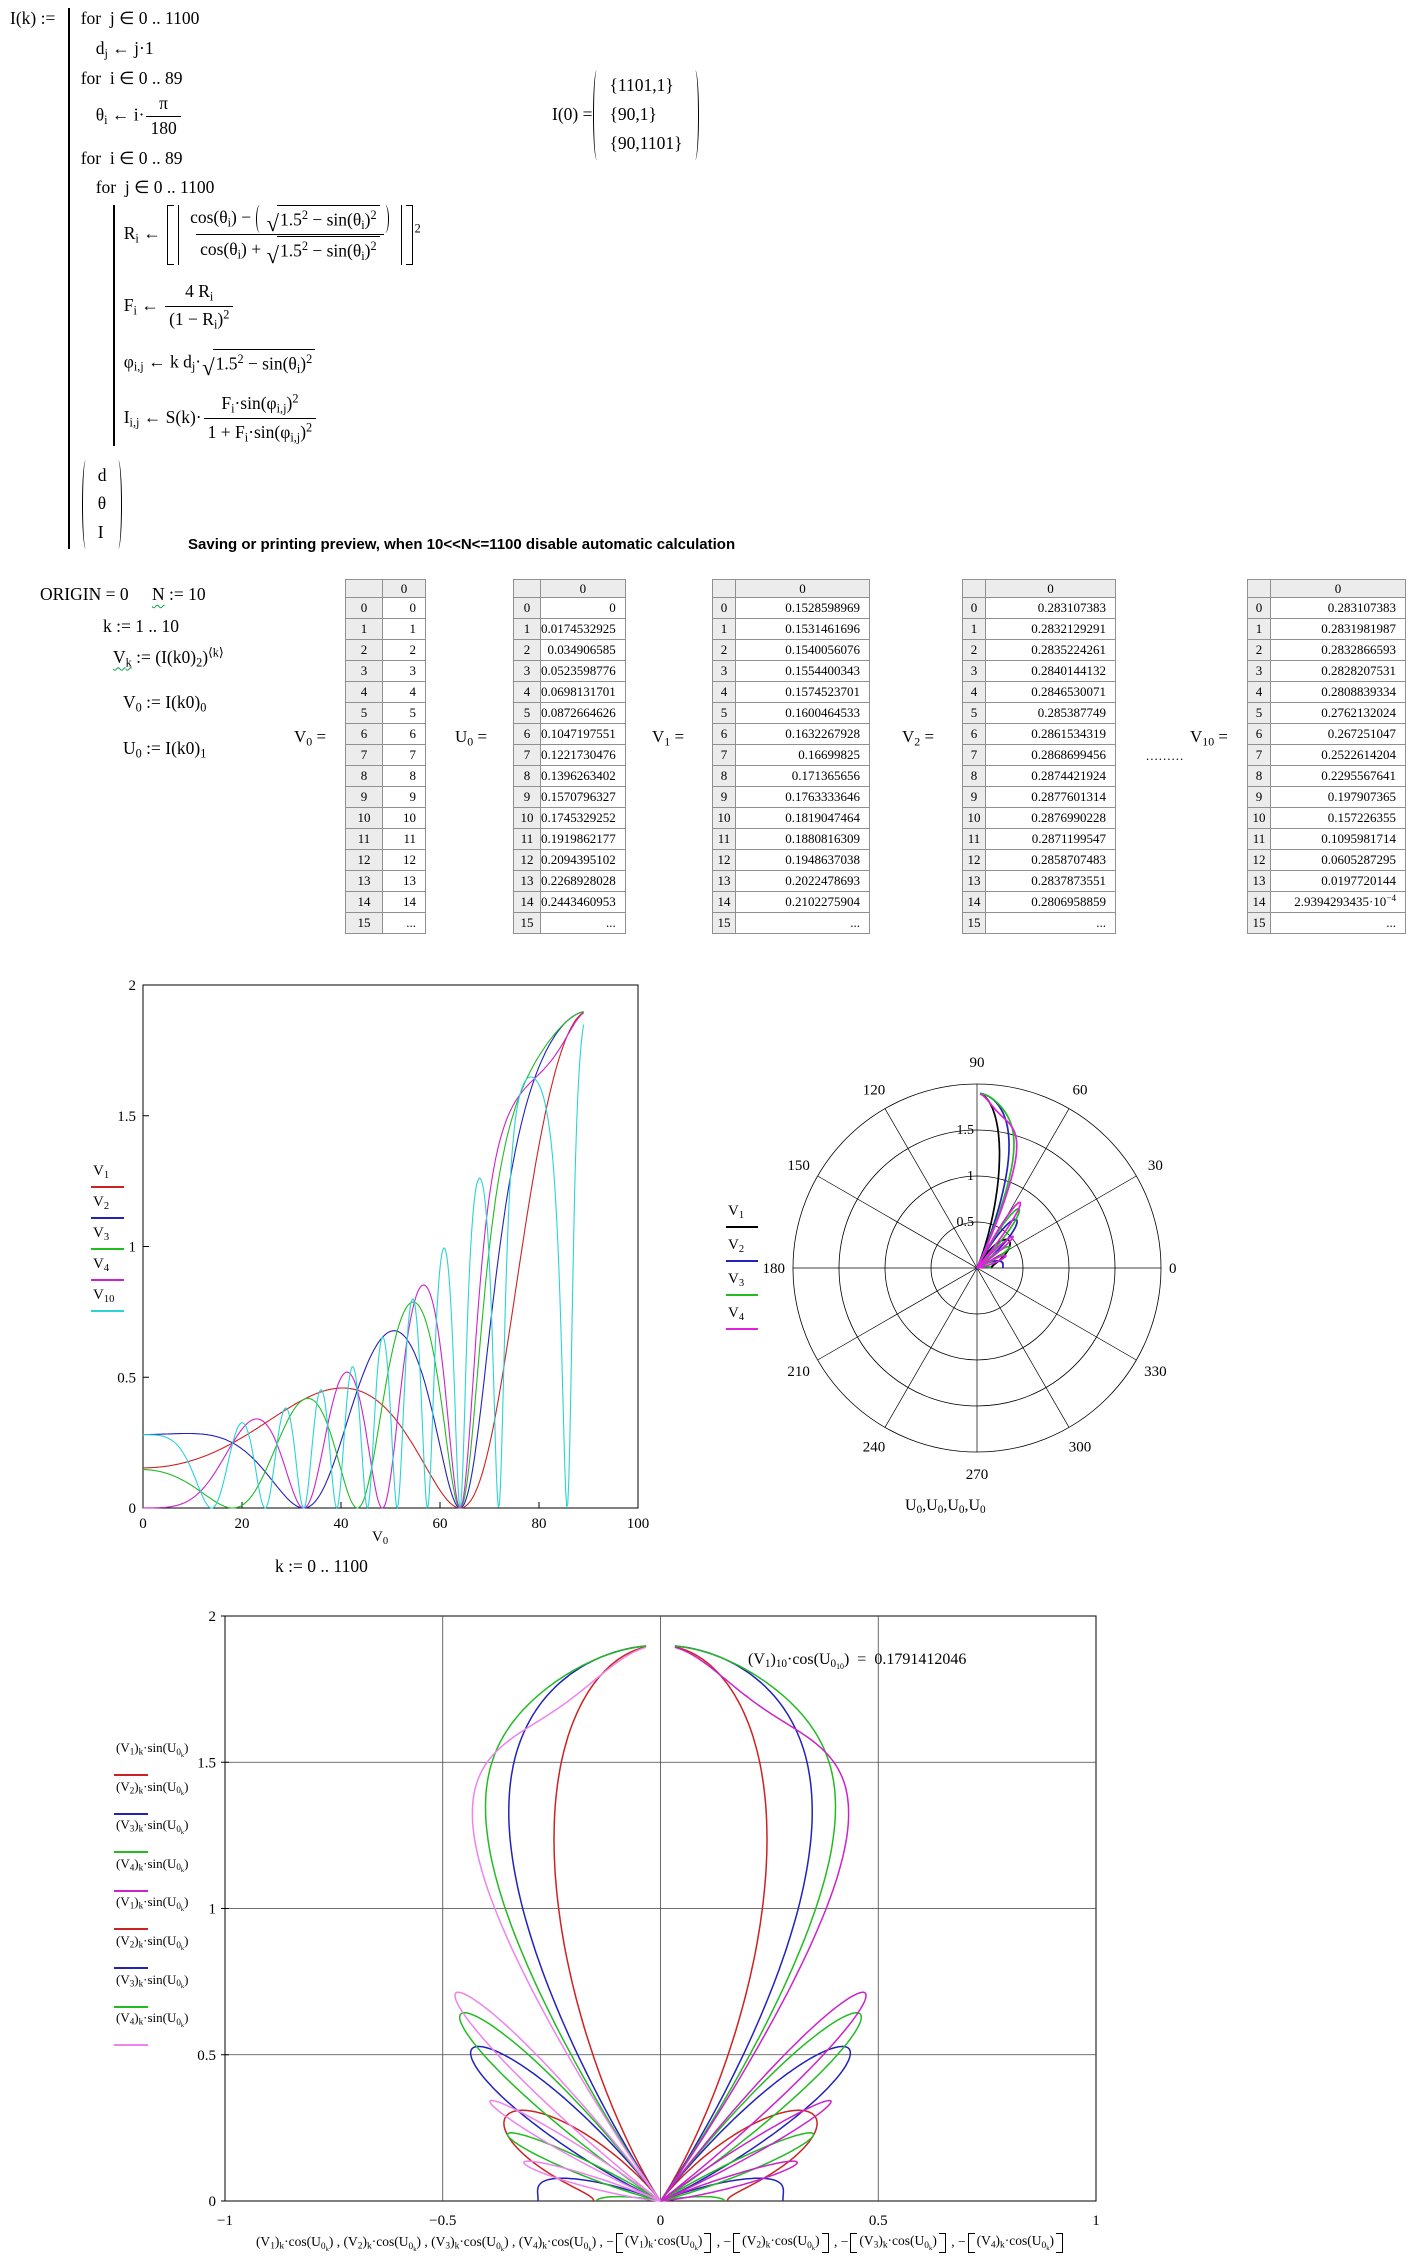  I want to click on table-row: 11 0.1919862177, so click(569, 839).